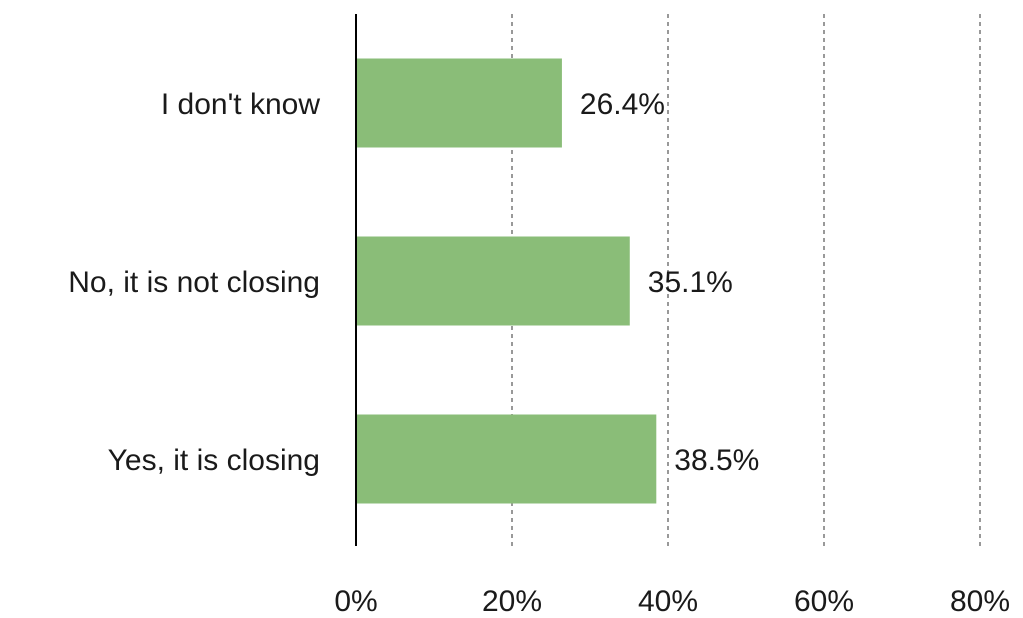  I want to click on x-tick-label-0: 0%, so click(355, 599).